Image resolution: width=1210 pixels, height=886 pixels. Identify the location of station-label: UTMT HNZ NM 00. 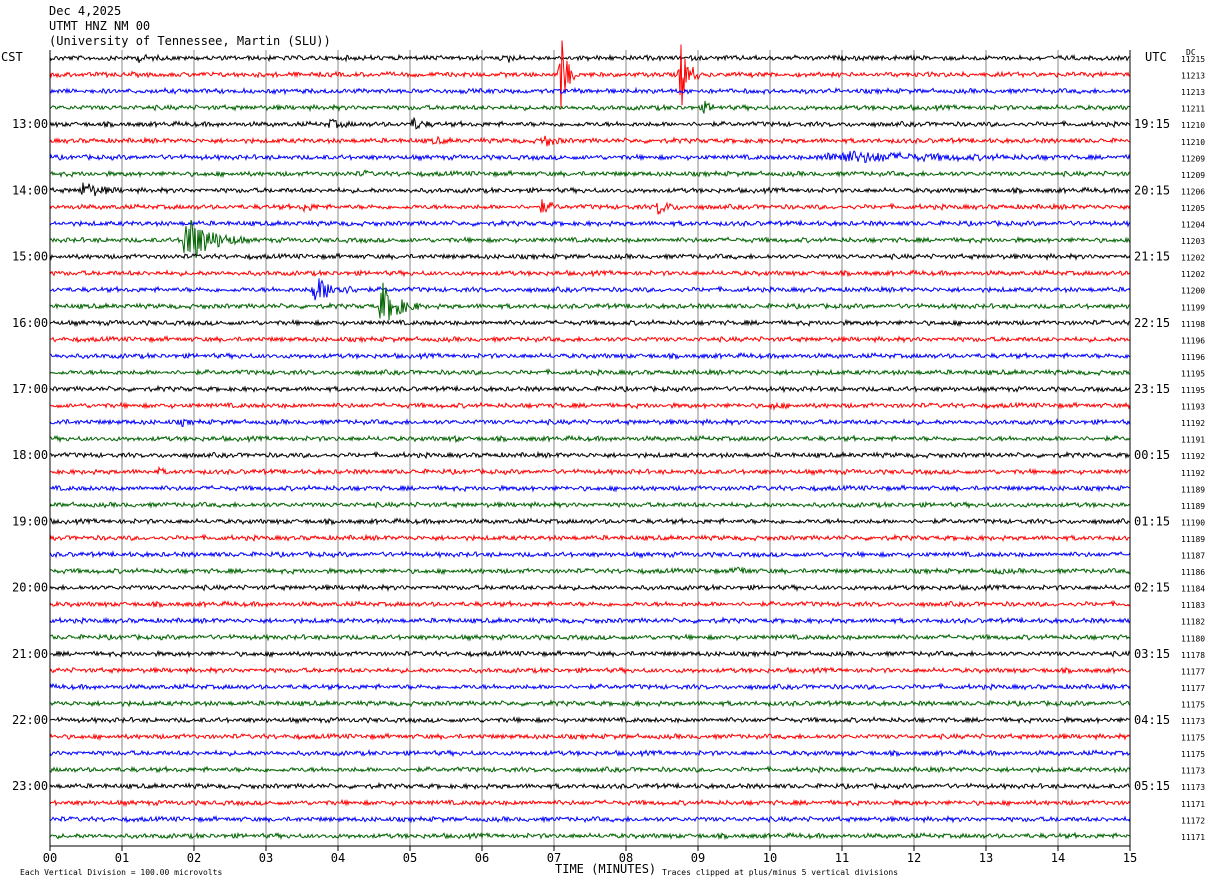
(100, 26).